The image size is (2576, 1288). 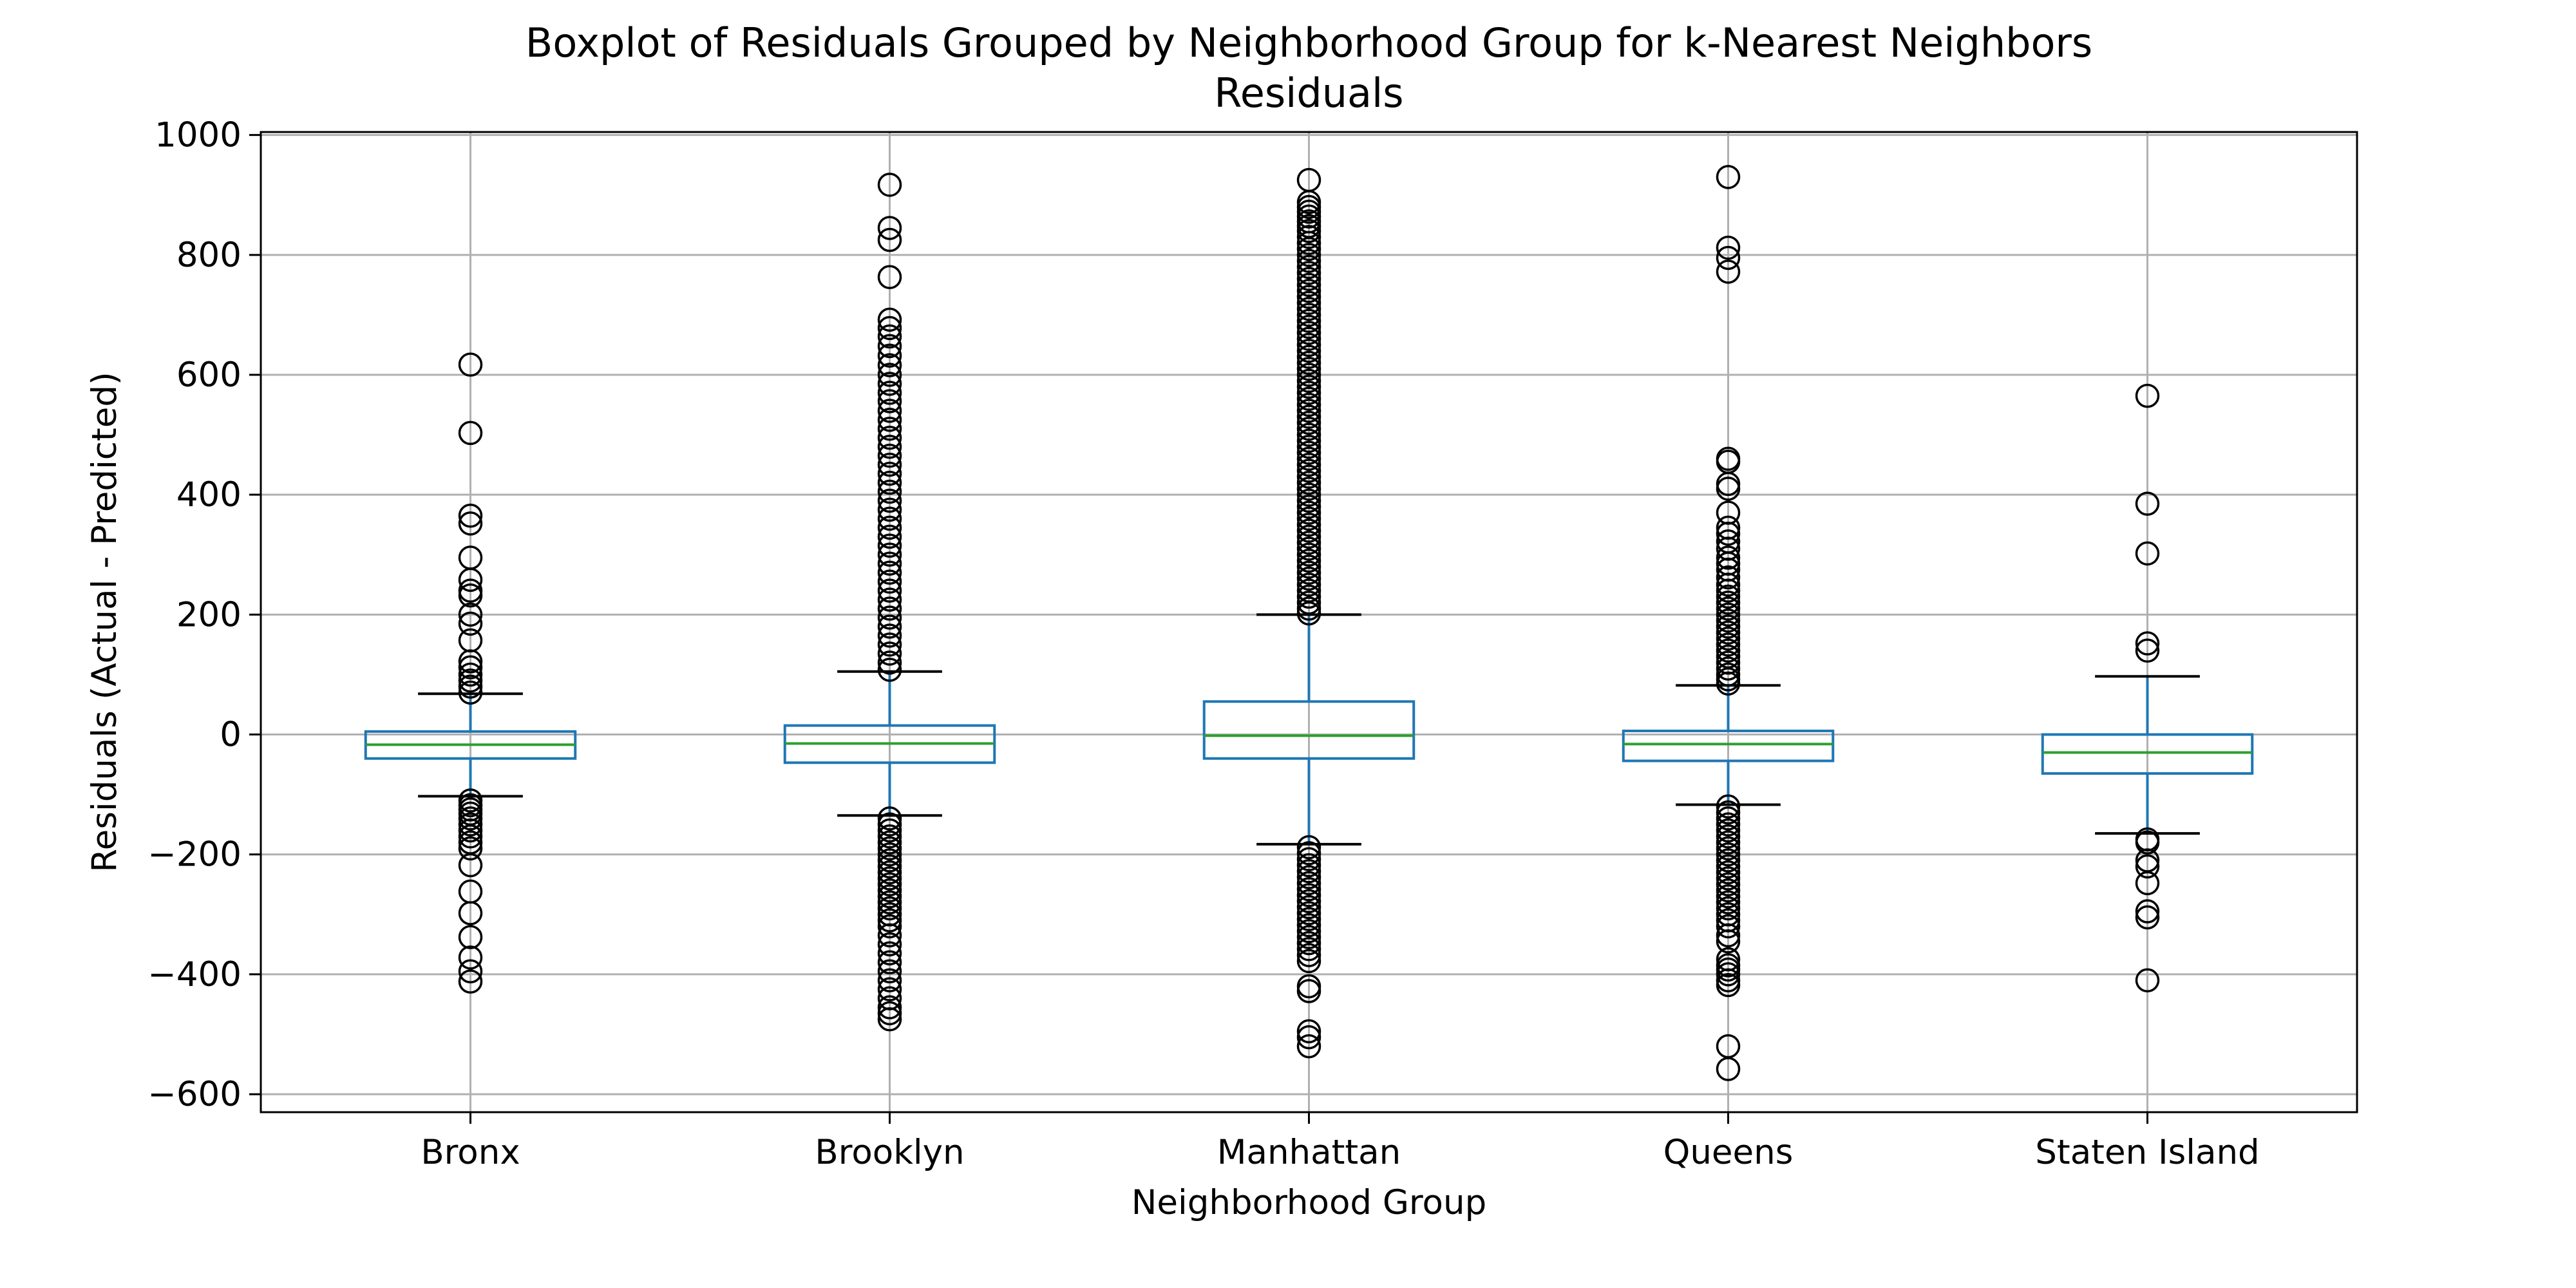 I want to click on x-tick-label: Staten Island, so click(x=2147, y=1153).